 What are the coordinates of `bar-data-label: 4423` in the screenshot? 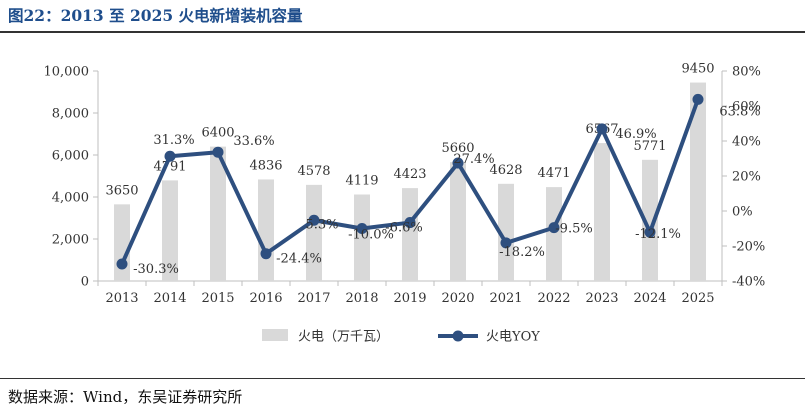 It's located at (409, 174).